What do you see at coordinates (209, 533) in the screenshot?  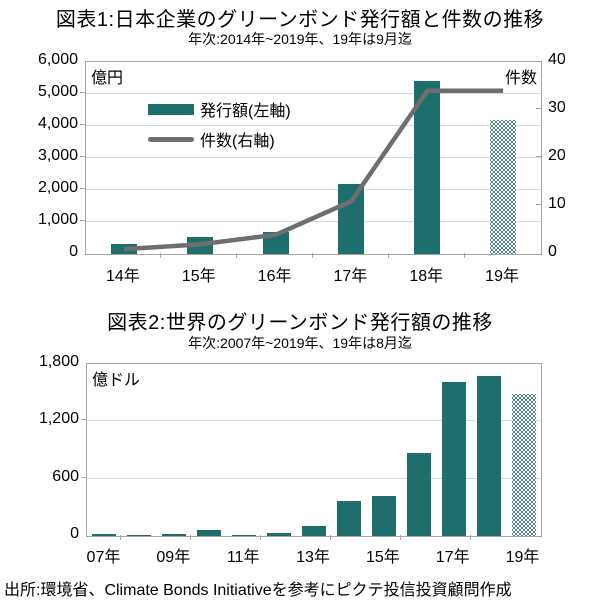 I see `bar-10年` at bounding box center [209, 533].